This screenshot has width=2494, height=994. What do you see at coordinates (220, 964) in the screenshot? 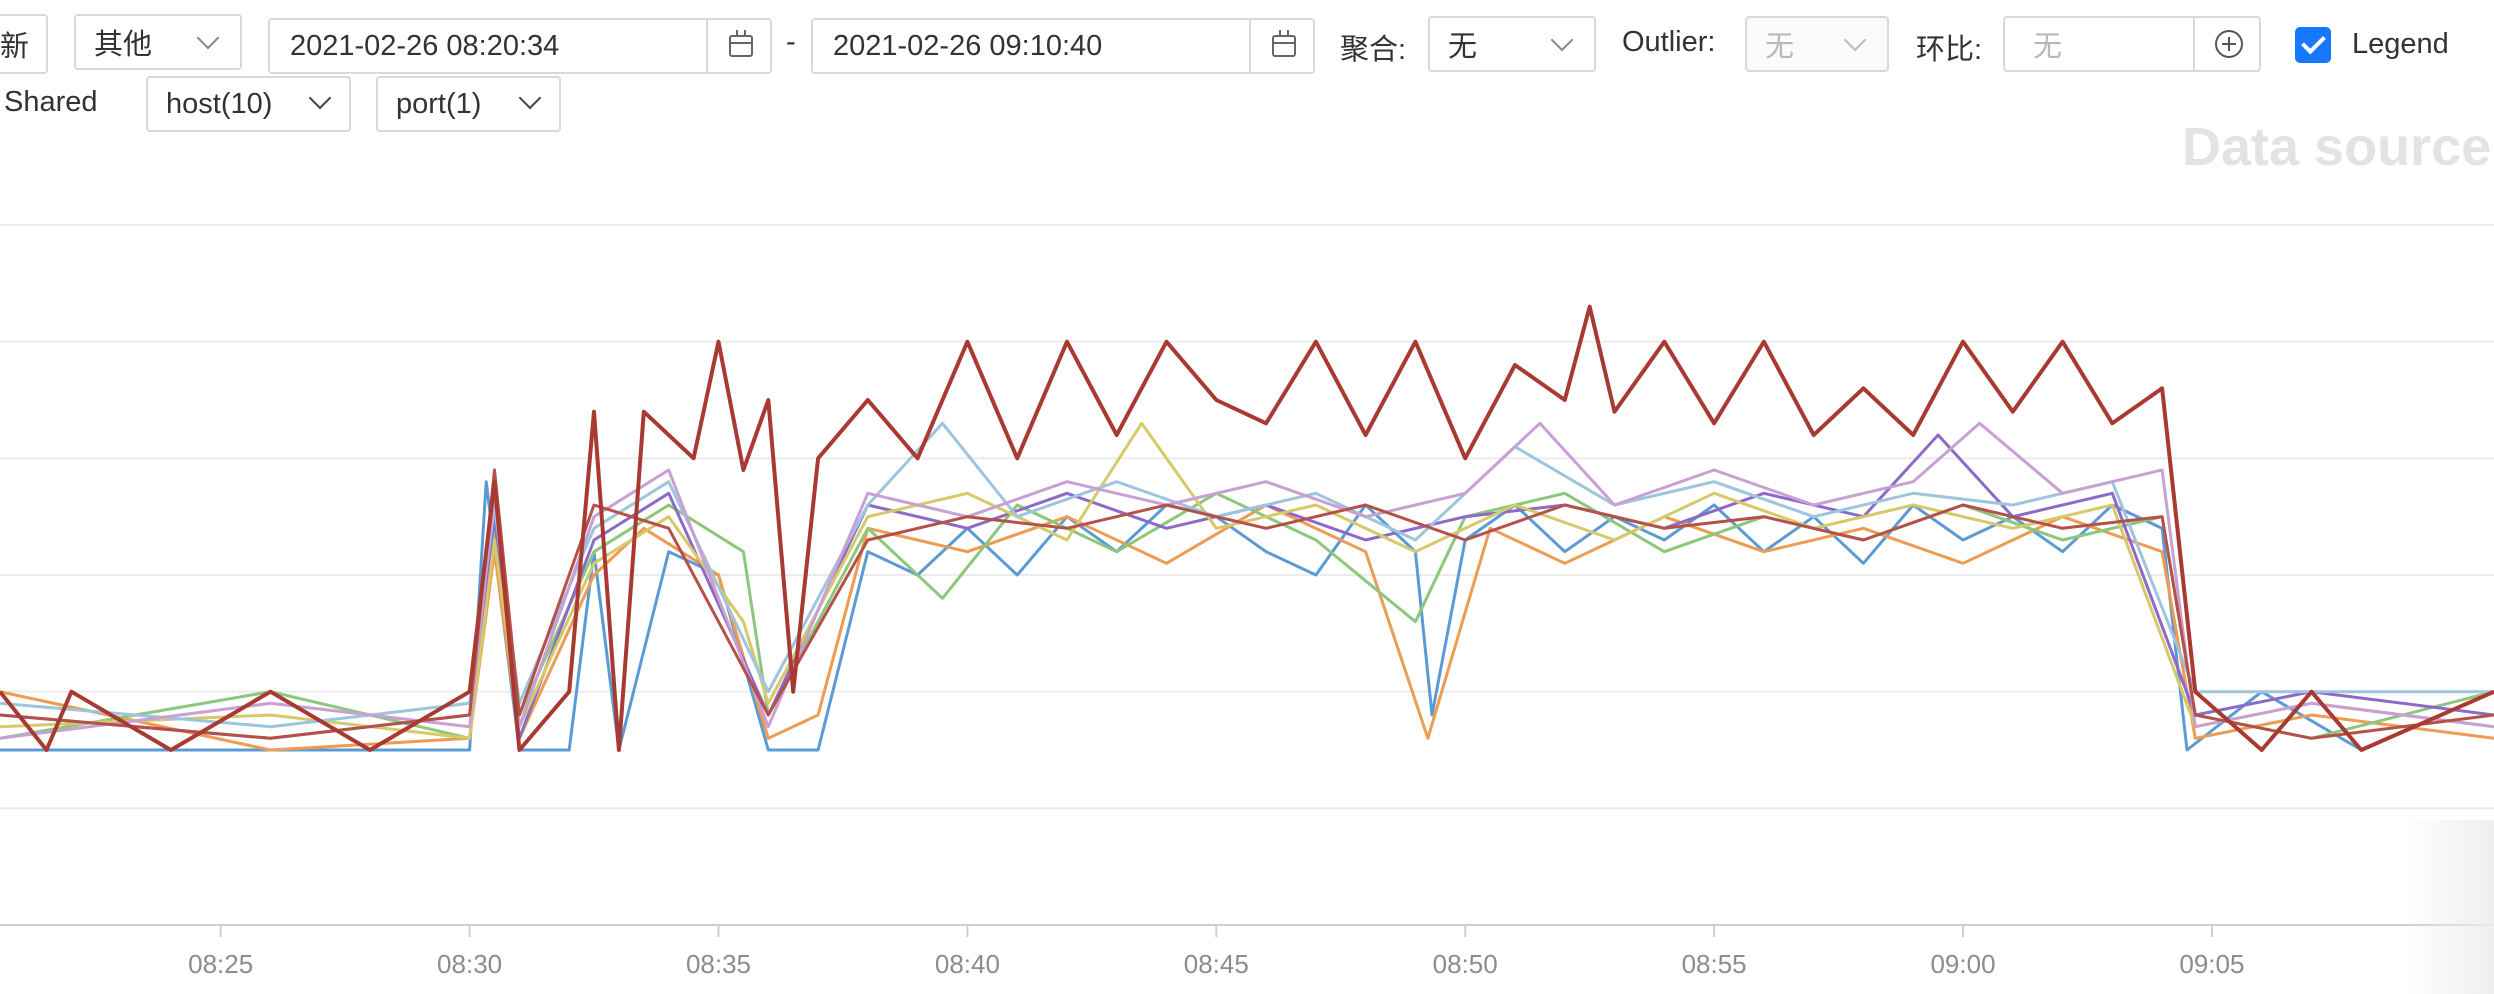
I see `x-tick-label: 08:25` at bounding box center [220, 964].